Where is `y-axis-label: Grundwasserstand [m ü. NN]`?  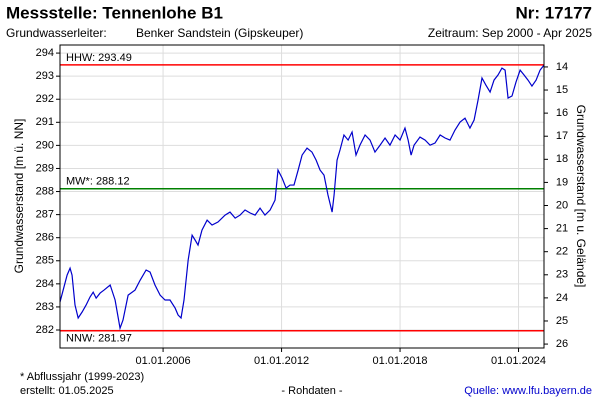
y-axis-label: Grundwasserstand [m ü. NN] is located at coordinates (19, 196).